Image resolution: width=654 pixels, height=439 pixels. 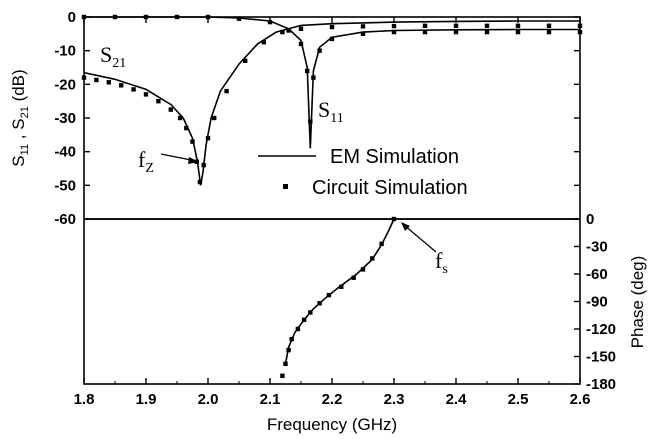 What do you see at coordinates (390, 188) in the screenshot?
I see `legend-label-circuit: Circuit Simulation` at bounding box center [390, 188].